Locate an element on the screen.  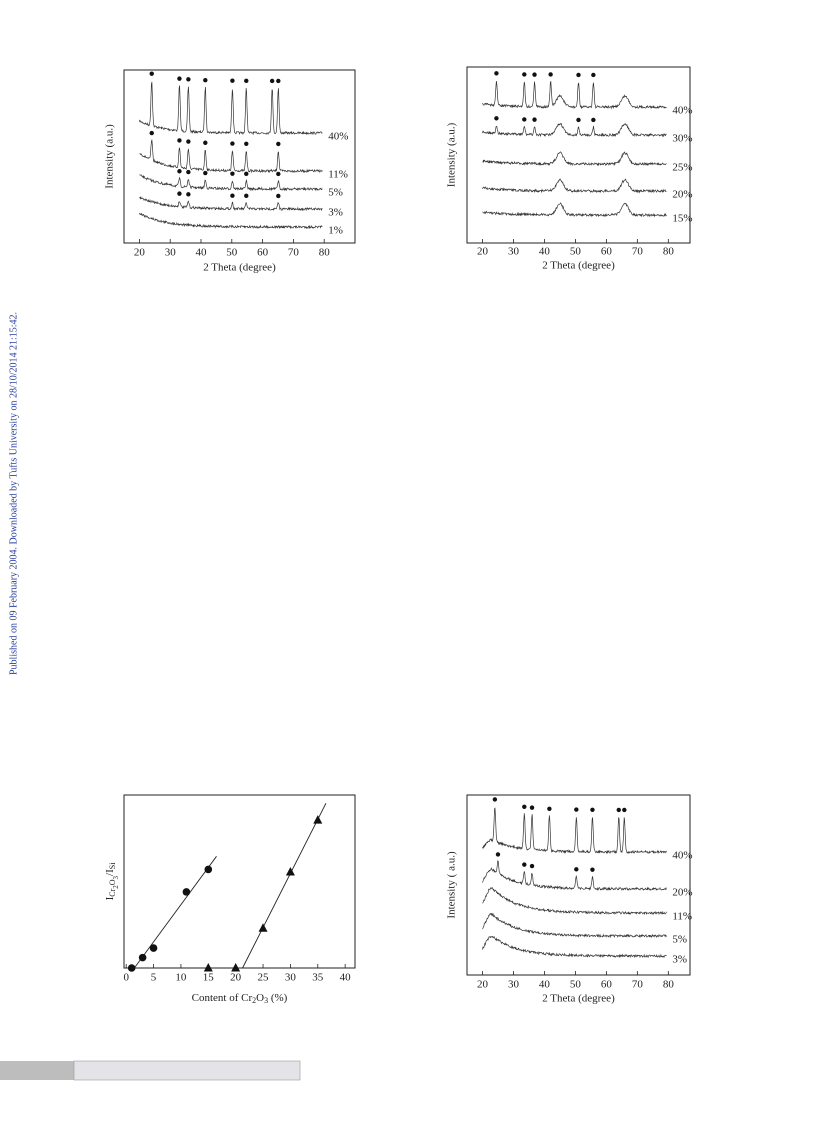
label-part: I is located at coordinates (110, 898).